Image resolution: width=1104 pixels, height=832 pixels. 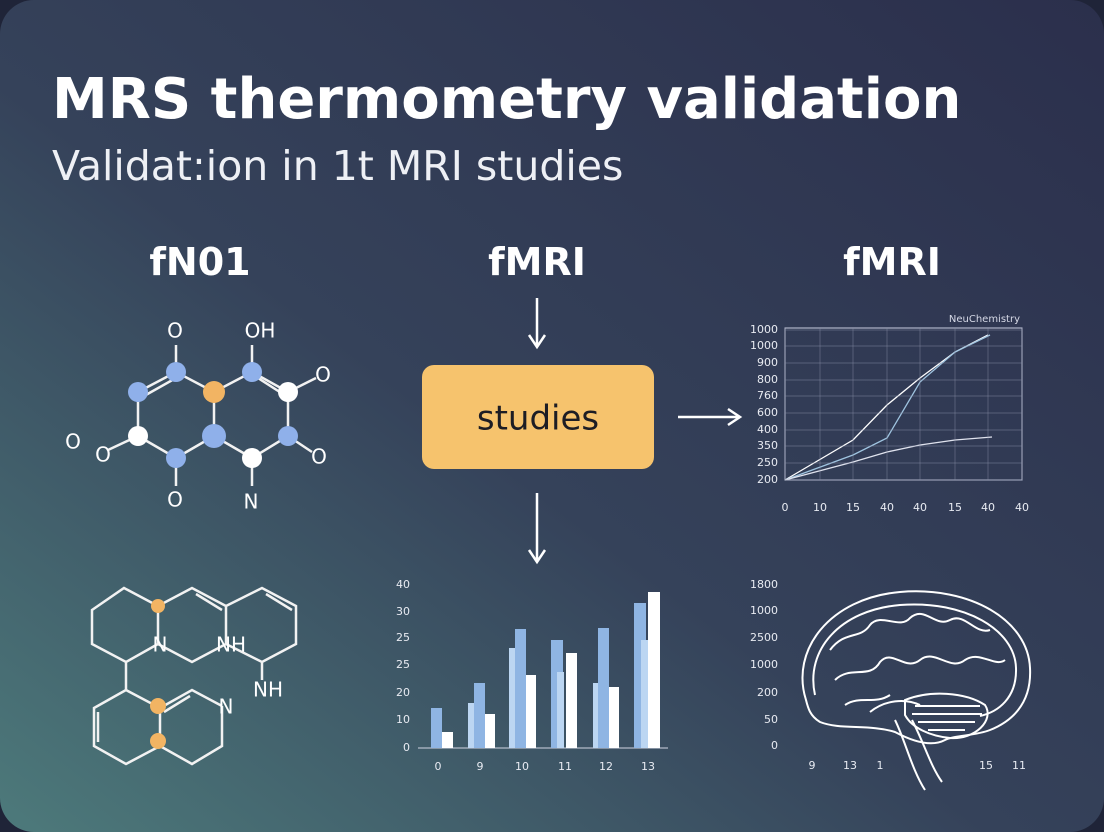 I want to click on bar-chart, so click(x=543, y=670).